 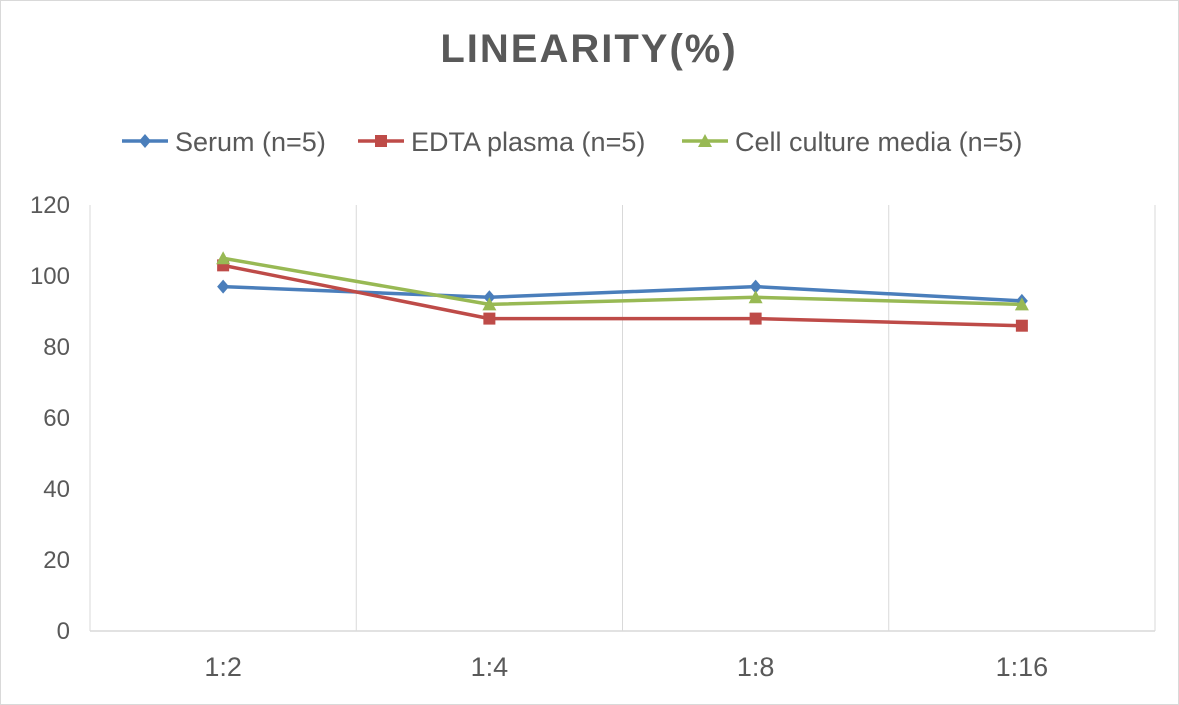 What do you see at coordinates (490, 667) in the screenshot?
I see `x-tick-label: 1:4` at bounding box center [490, 667].